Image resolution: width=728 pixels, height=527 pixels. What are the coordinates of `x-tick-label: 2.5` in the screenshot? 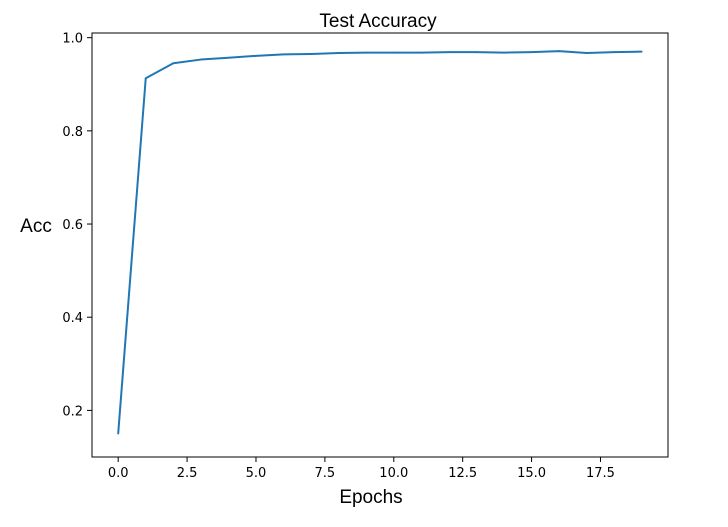 It's located at (187, 473).